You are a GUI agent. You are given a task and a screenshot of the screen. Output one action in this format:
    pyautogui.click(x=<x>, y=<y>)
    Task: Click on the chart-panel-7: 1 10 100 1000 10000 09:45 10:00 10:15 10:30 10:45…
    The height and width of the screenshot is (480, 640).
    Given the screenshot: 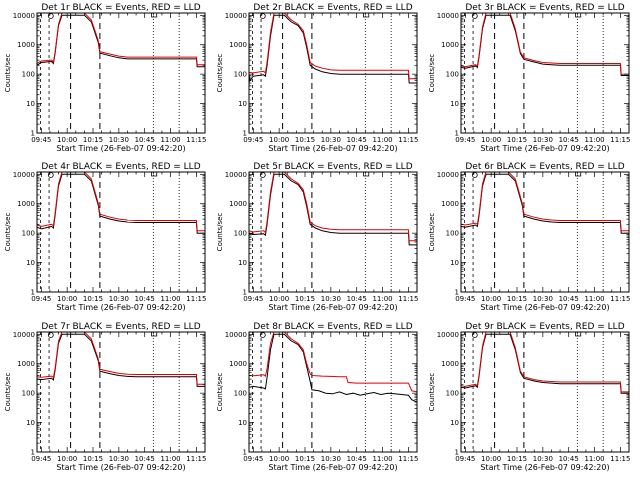 What is the action you would take?
    pyautogui.click(x=105, y=397)
    